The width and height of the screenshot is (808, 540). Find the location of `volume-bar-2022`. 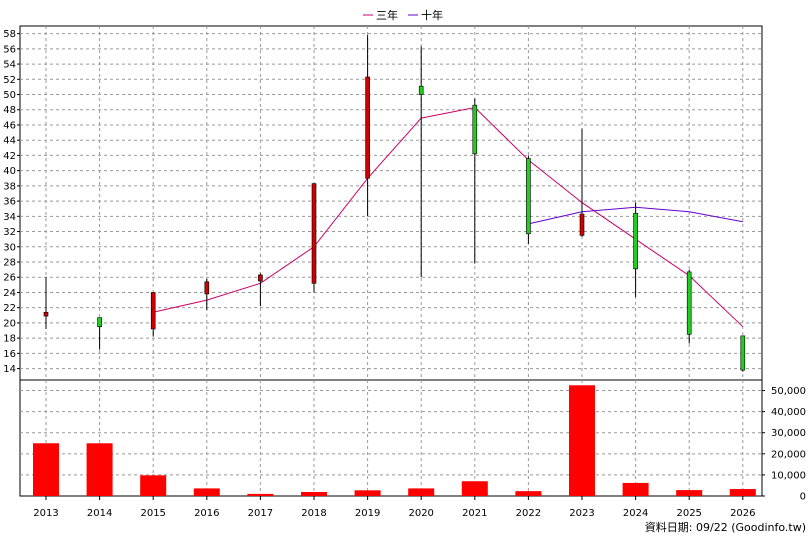

volume-bar-2022 is located at coordinates (528, 493).